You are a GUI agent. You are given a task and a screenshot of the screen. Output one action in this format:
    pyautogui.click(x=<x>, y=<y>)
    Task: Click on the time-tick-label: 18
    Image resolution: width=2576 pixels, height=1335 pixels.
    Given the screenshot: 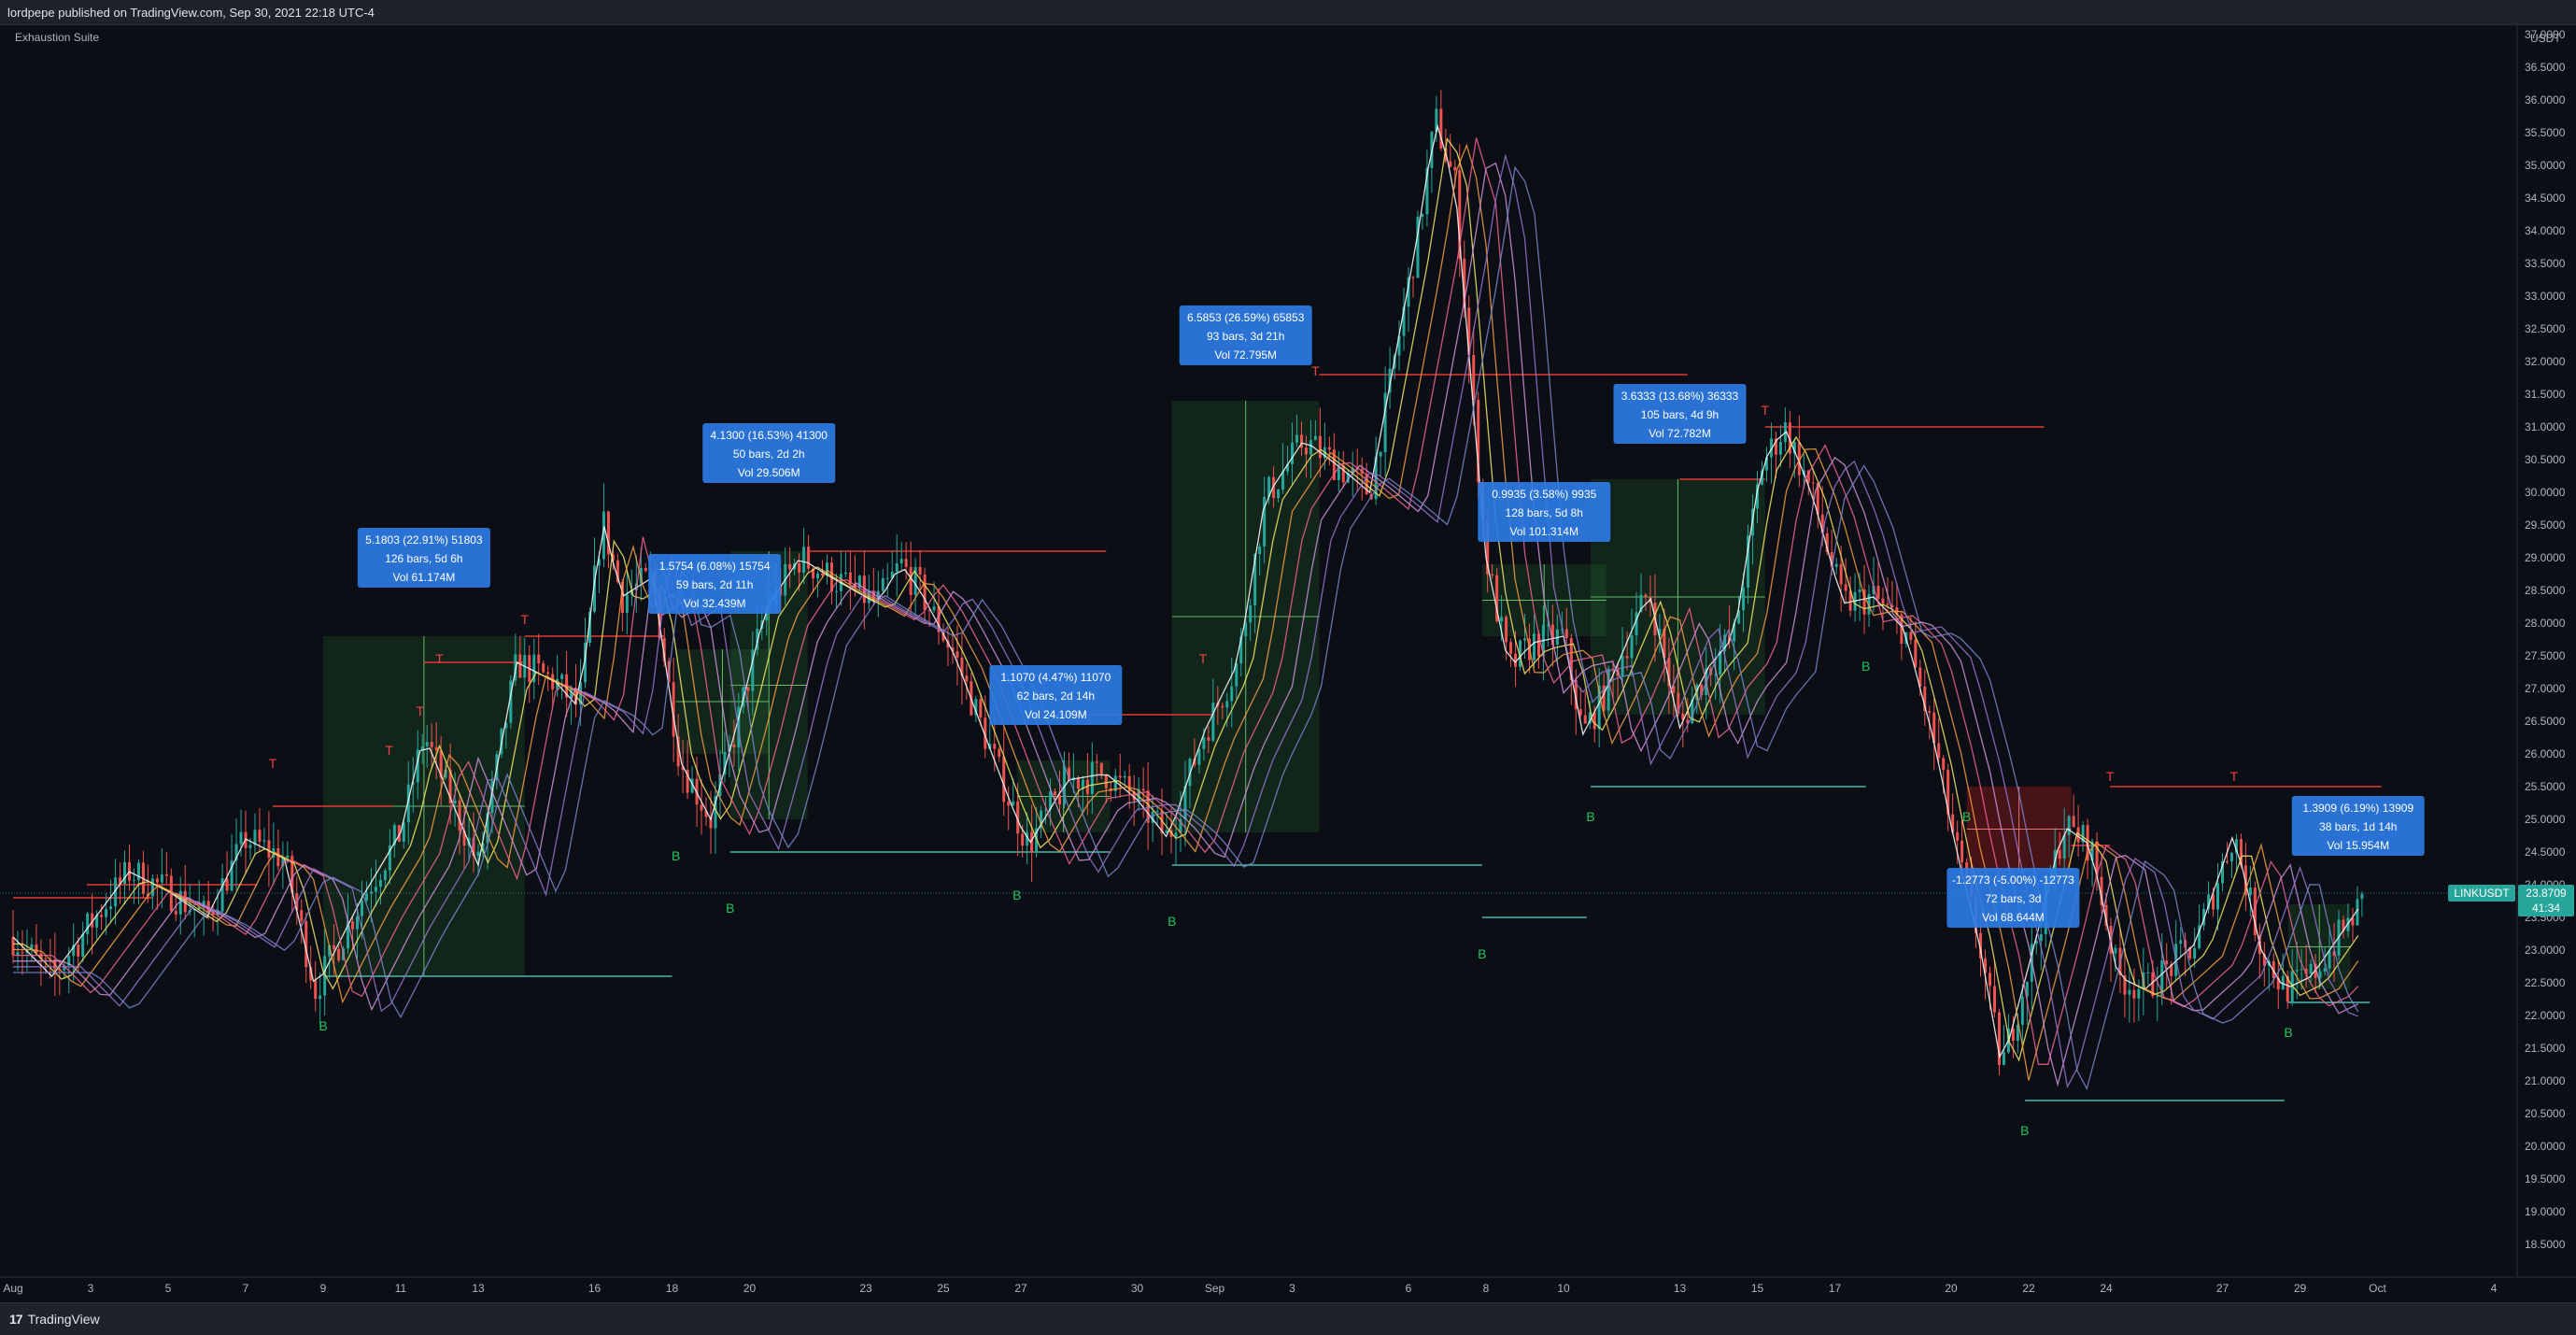 What is the action you would take?
    pyautogui.click(x=672, y=1288)
    